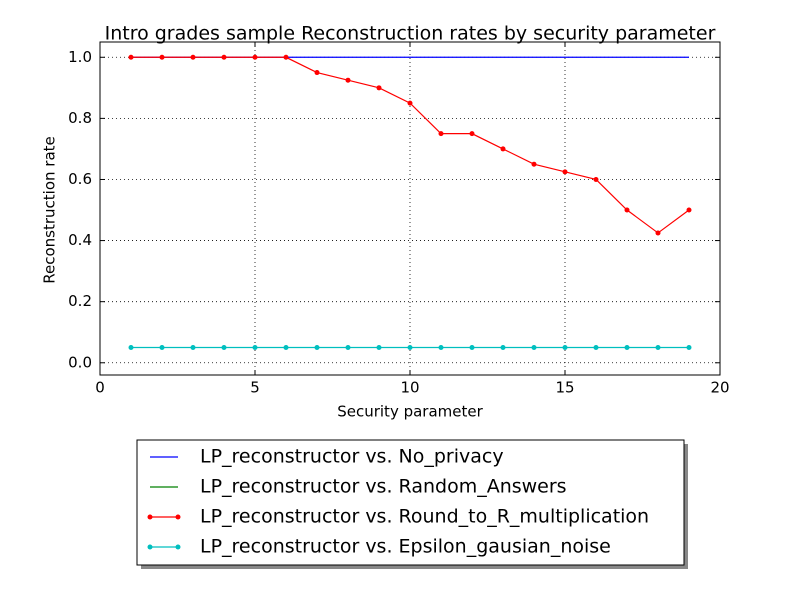 The image size is (800, 604). What do you see at coordinates (255, 388) in the screenshot?
I see `x-tick-label: 5` at bounding box center [255, 388].